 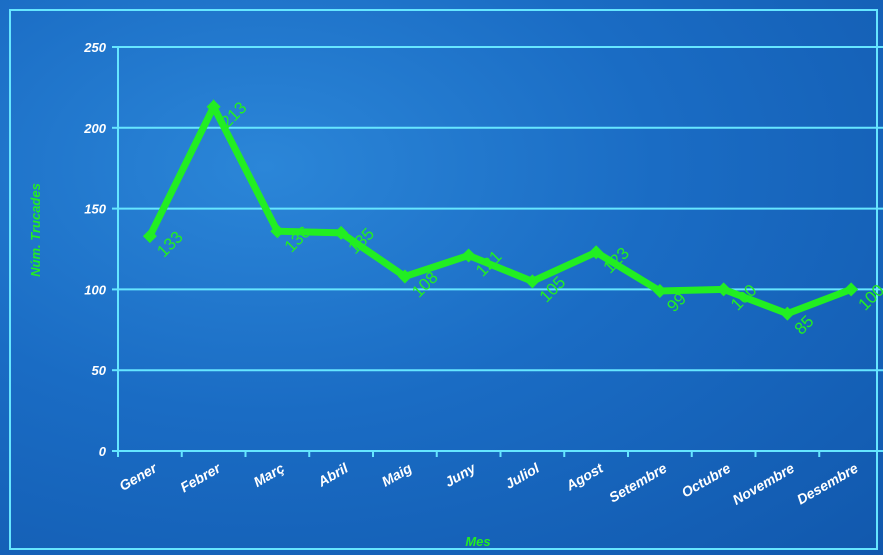 I want to click on data-label: 85, so click(x=804, y=325).